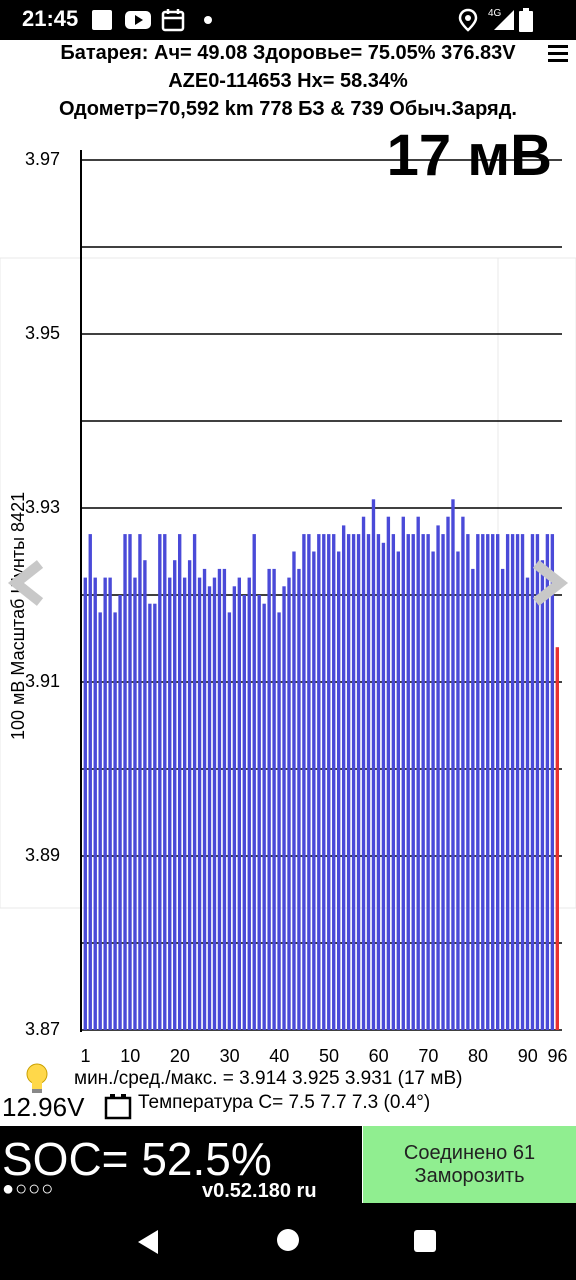 This screenshot has width=576, height=1280. Describe the element at coordinates (148, 1242) in the screenshot. I see `back-icon` at that location.